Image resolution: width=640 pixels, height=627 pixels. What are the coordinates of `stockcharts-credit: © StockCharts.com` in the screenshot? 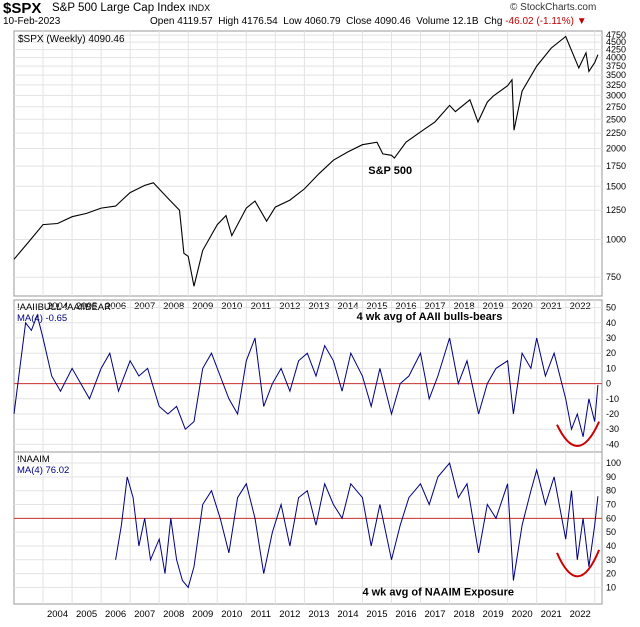 It's located at (553, 7).